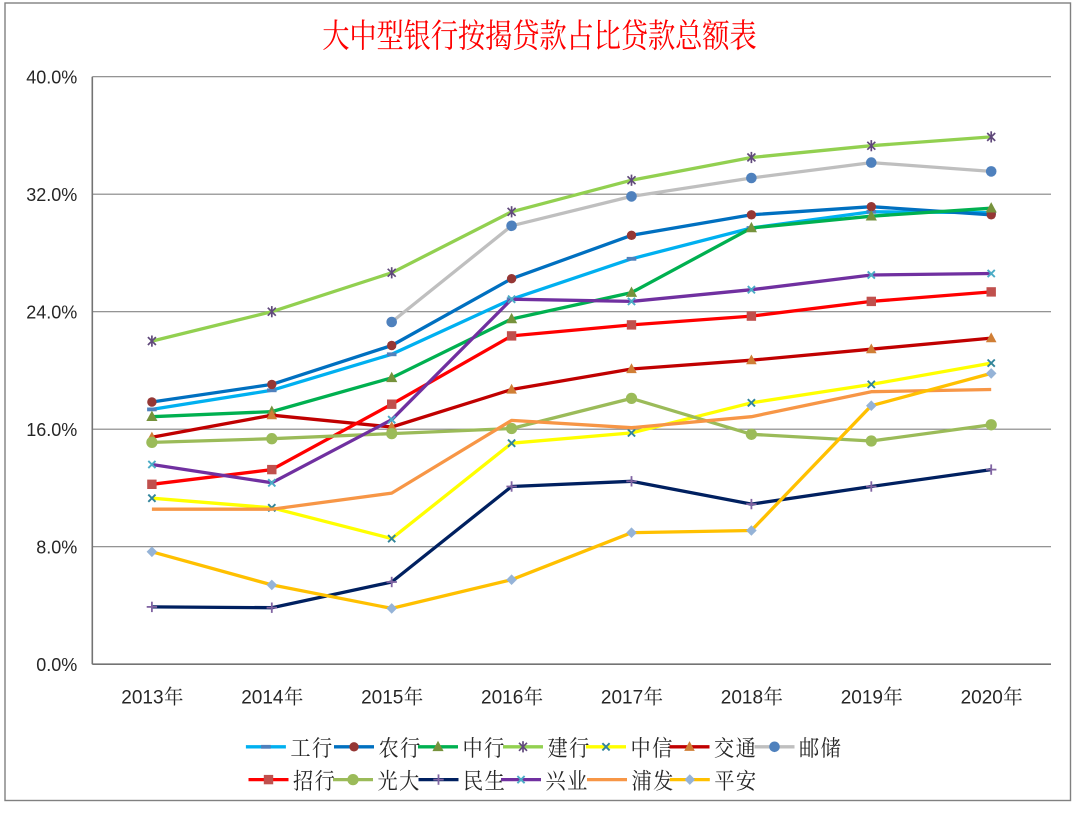 This screenshot has height=813, width=1080. I want to click on svg-text: 16.0%, so click(51, 430).